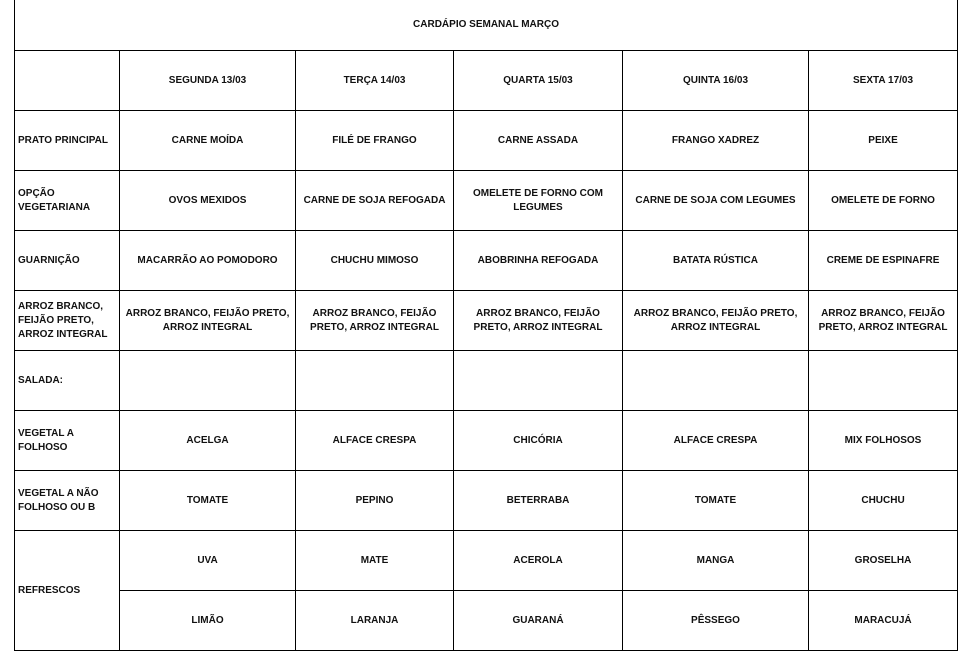 Image resolution: width=958 pixels, height=657 pixels. I want to click on refresco-cell: LIMÃO, so click(207, 620).